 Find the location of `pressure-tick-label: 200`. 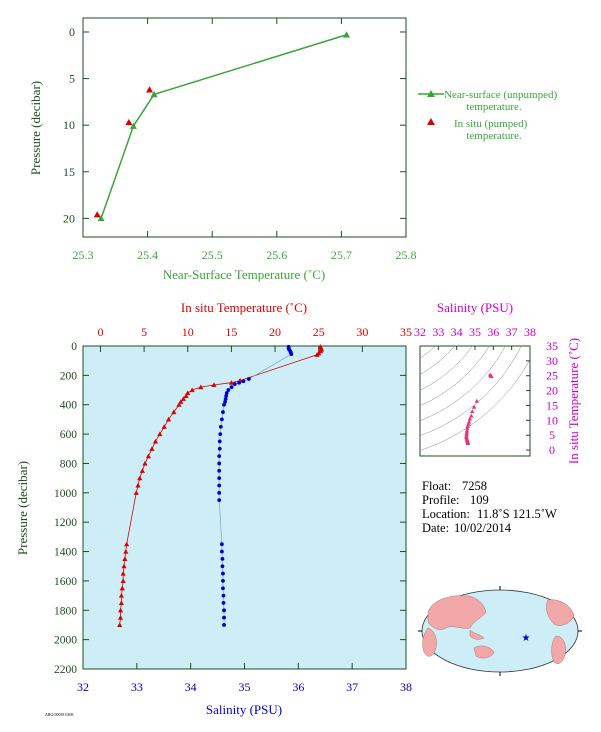

pressure-tick-label: 200 is located at coordinates (69, 376).